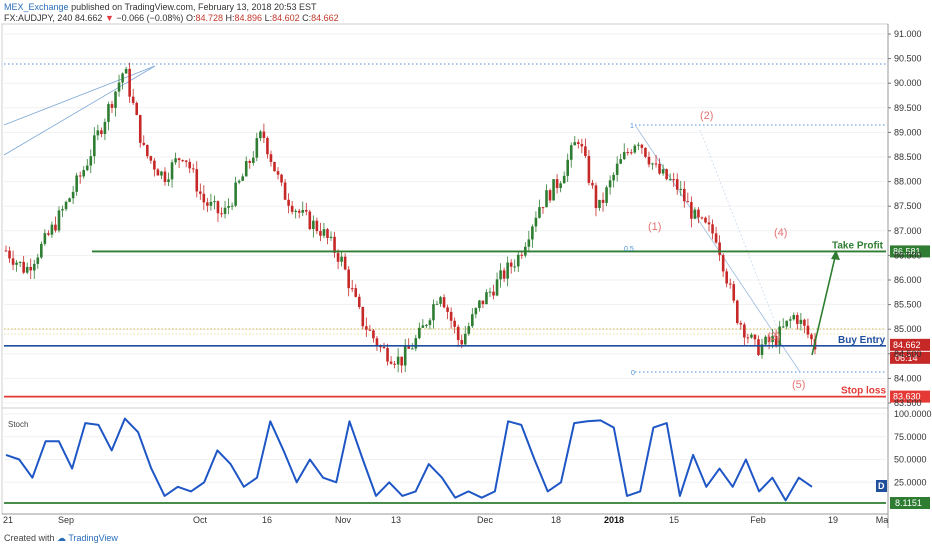 This screenshot has height=550, width=932. I want to click on stoch-tick-label: 50.0000, so click(910, 460).